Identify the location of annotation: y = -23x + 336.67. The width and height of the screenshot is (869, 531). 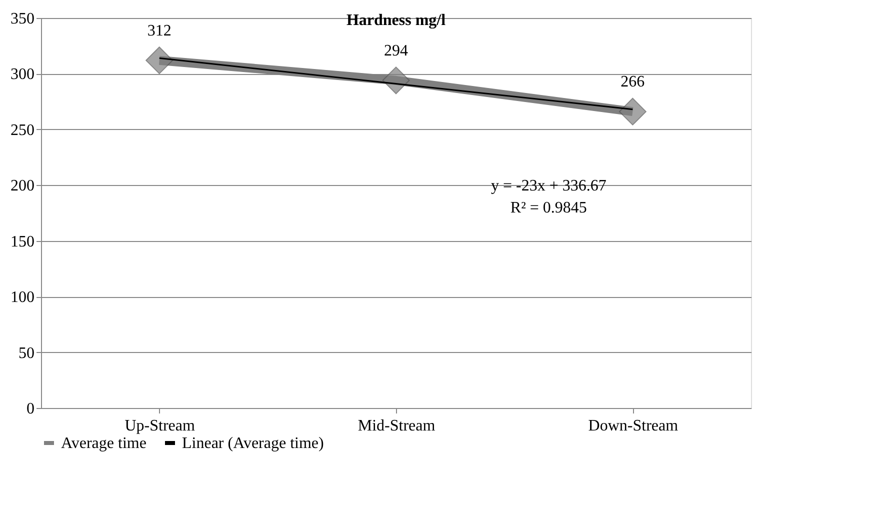
(548, 186).